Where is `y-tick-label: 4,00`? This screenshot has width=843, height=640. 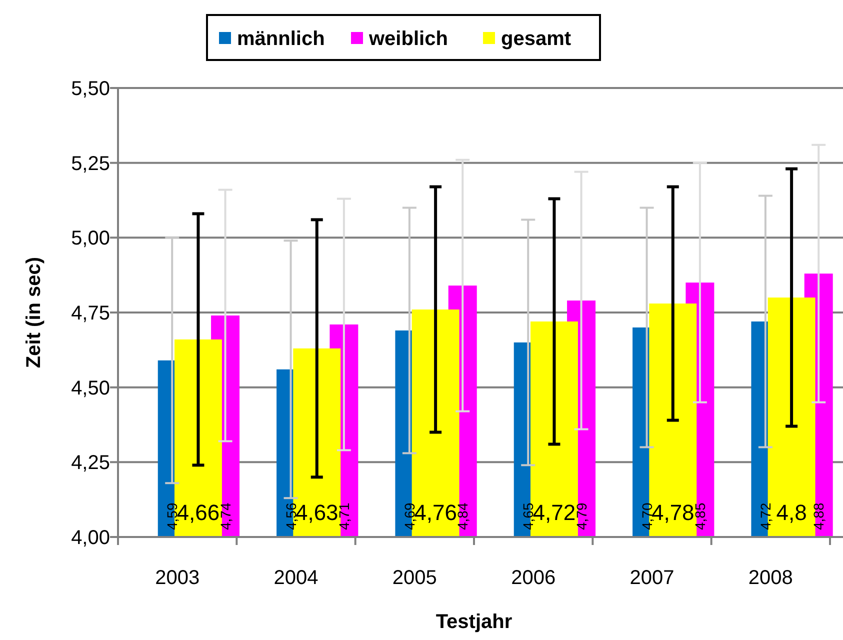
y-tick-label: 4,00 is located at coordinates (90, 538).